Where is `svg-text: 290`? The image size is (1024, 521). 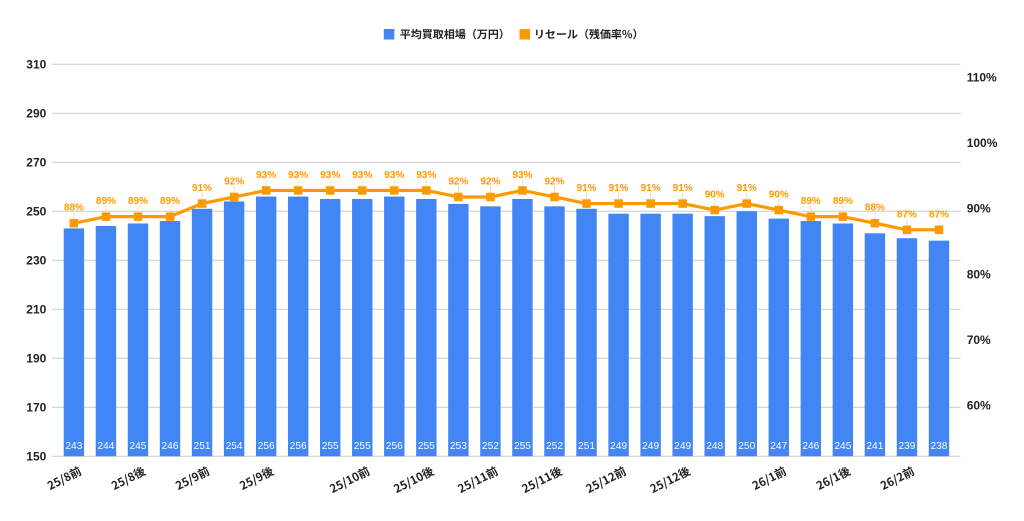 svg-text: 290 is located at coordinates (36, 113).